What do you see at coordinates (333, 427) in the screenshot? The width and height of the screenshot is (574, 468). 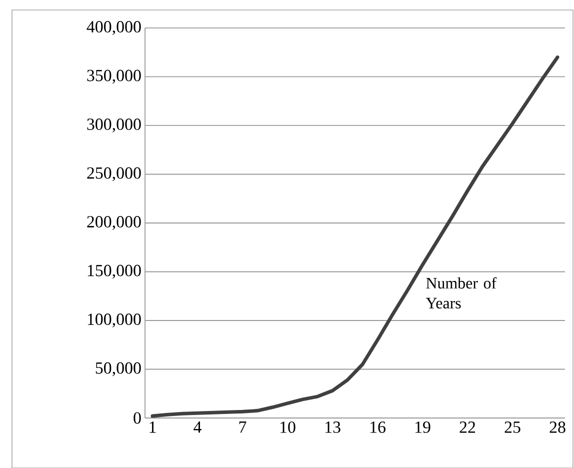 I see `x-tick-label: 13` at bounding box center [333, 427].